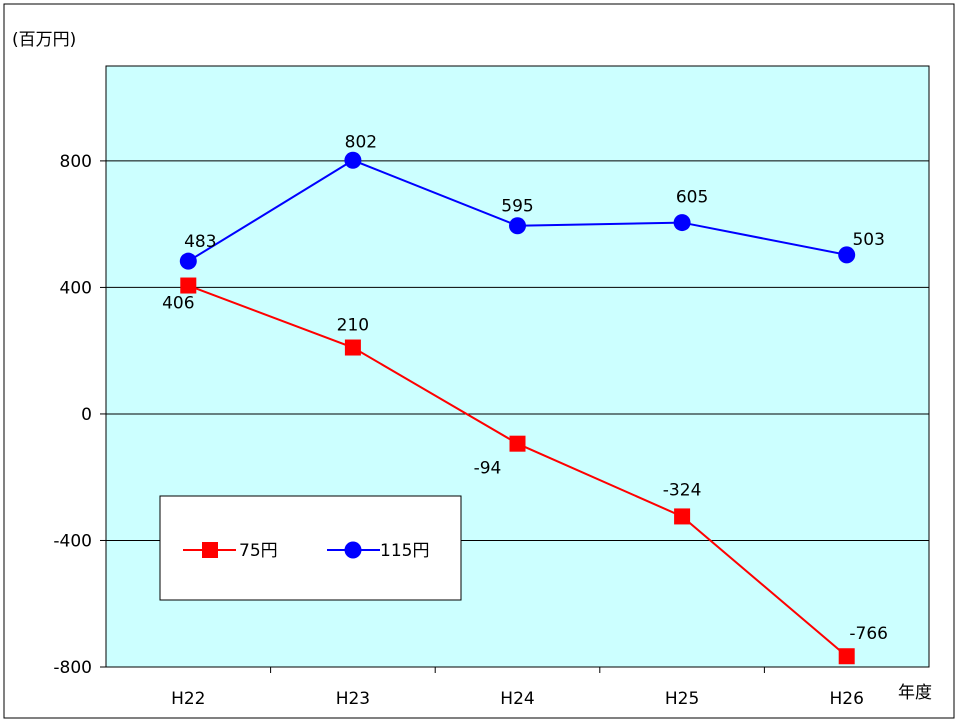  I want to click on legend-item-75yen: 75円, so click(230, 551).